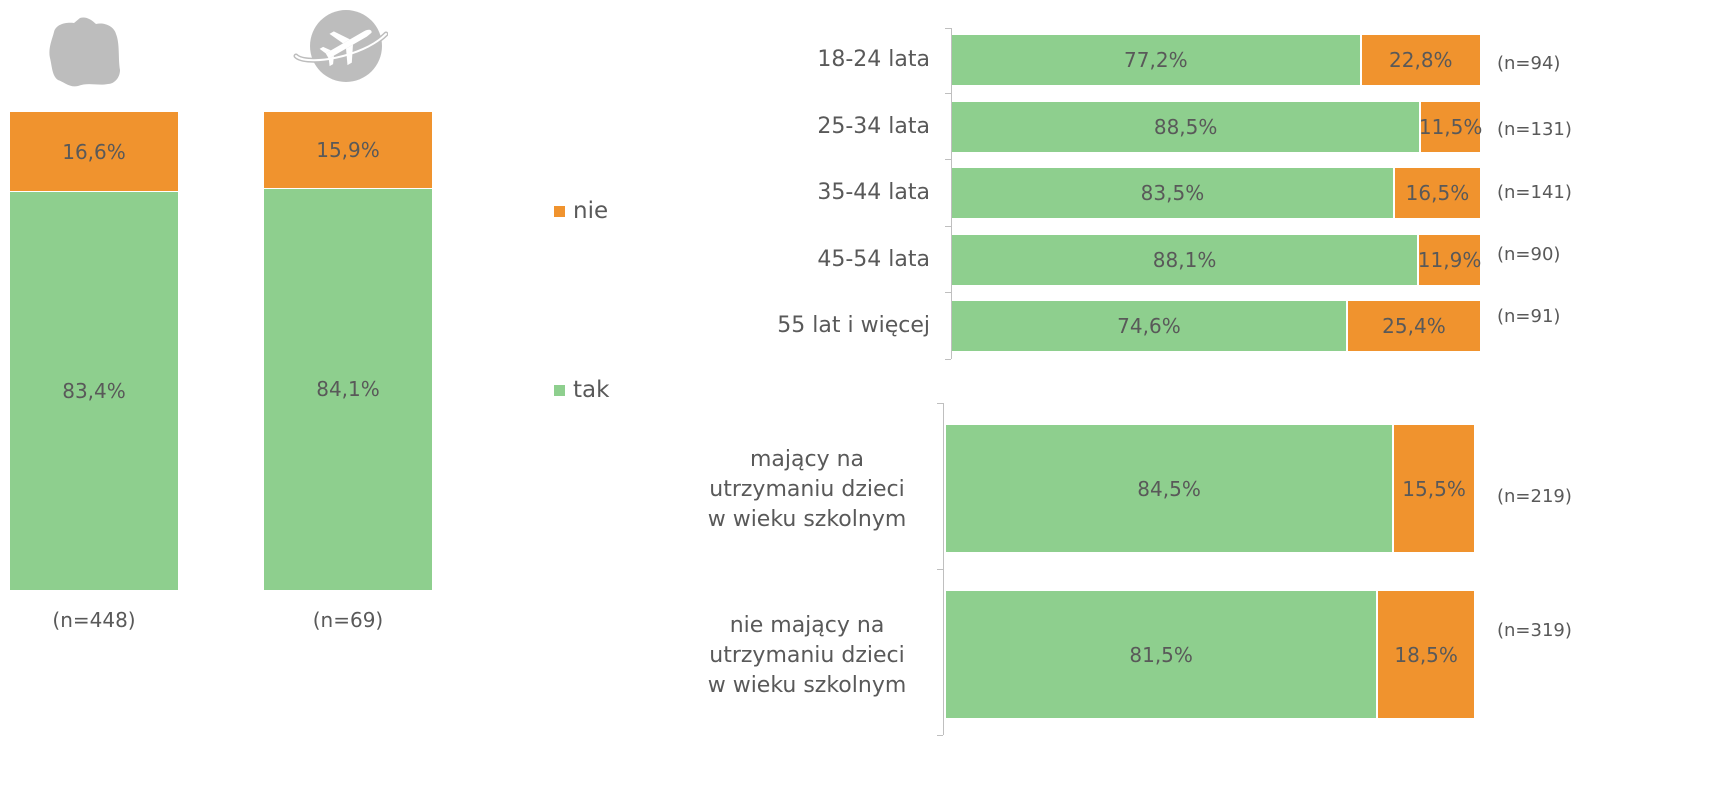  Describe the element at coordinates (1420, 60) in the screenshot. I see `bar-segment-nie: 22,8%` at that location.